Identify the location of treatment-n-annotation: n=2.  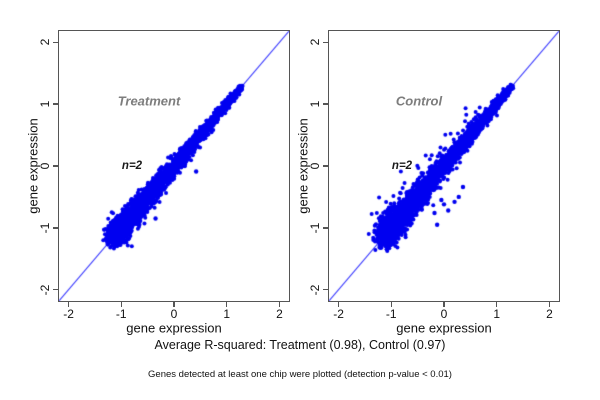
(132, 166).